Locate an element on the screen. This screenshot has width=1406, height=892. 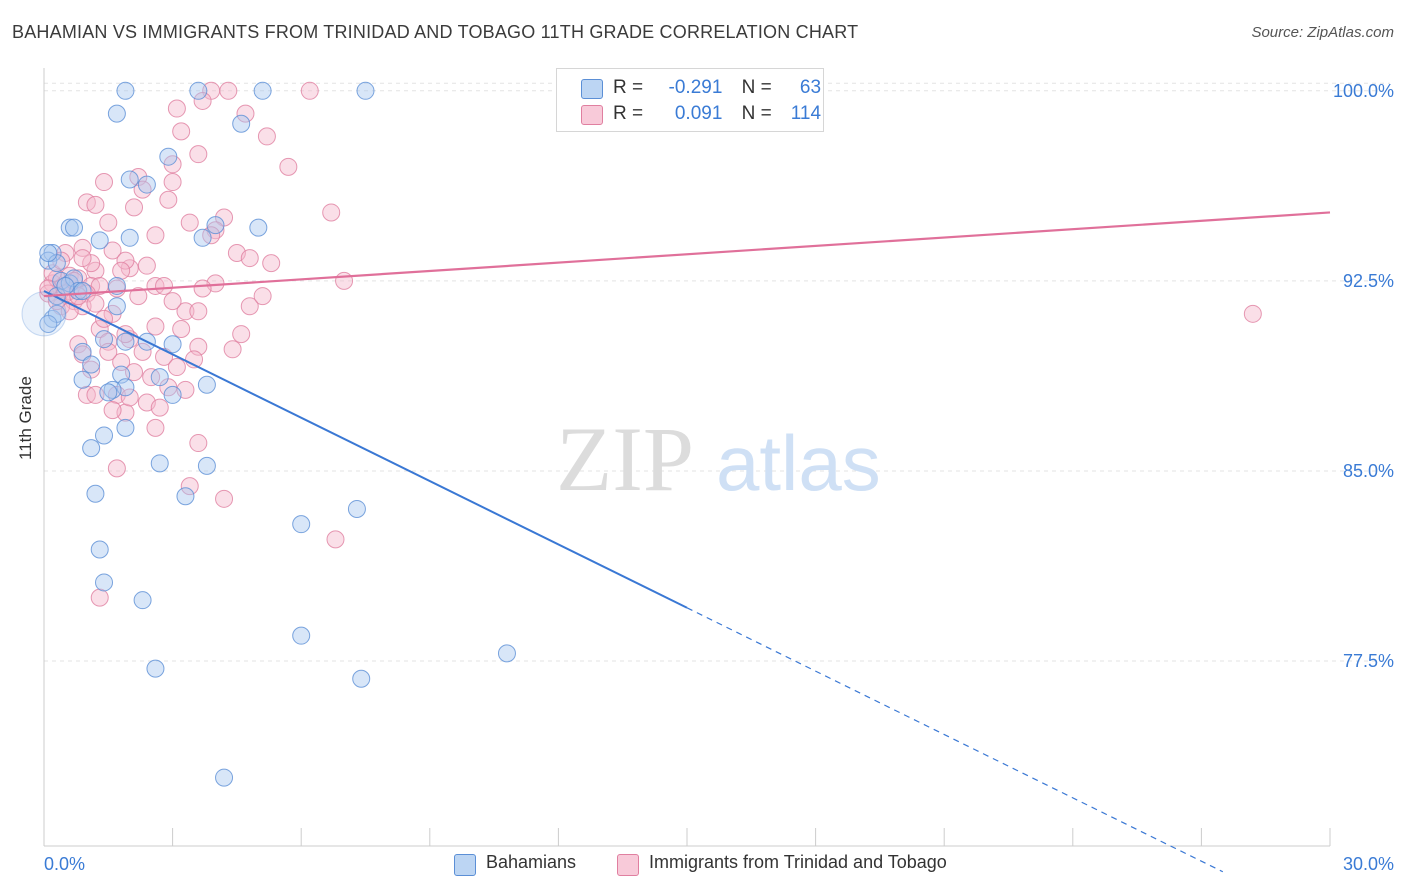
y-tick-label: 100.0% is located at coordinates (1363, 91).